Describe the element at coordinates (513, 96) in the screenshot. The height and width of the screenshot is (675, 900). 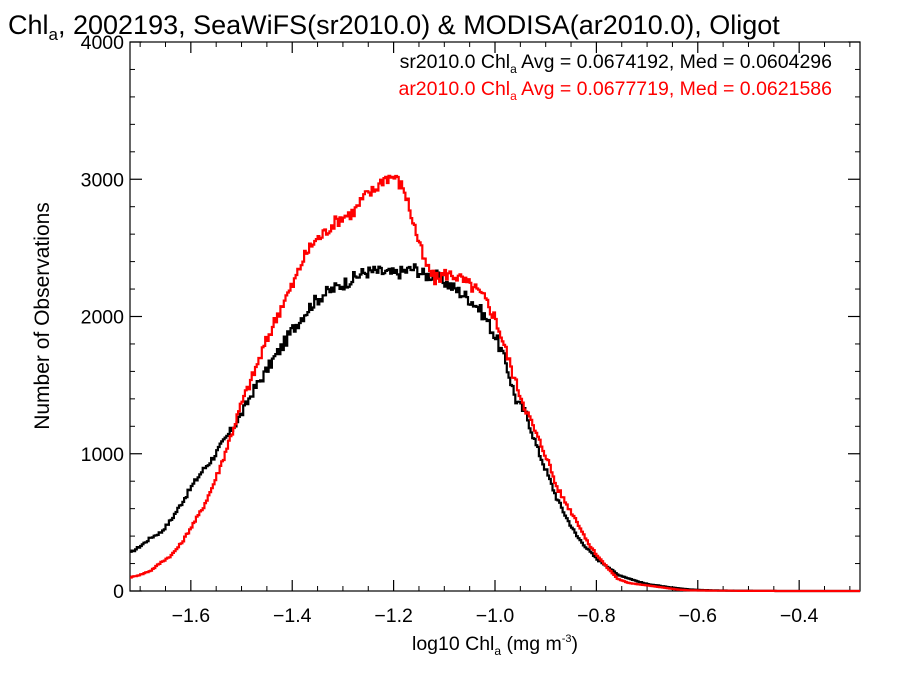
I see `legend-ar2010-sub: a` at that location.